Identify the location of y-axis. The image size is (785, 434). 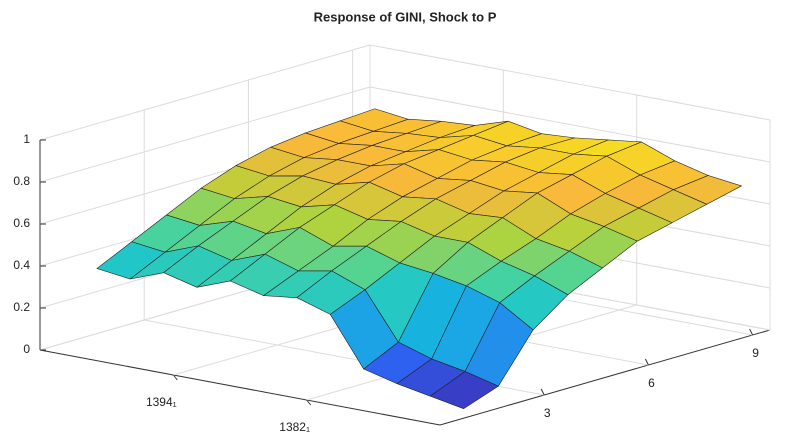
(605, 377).